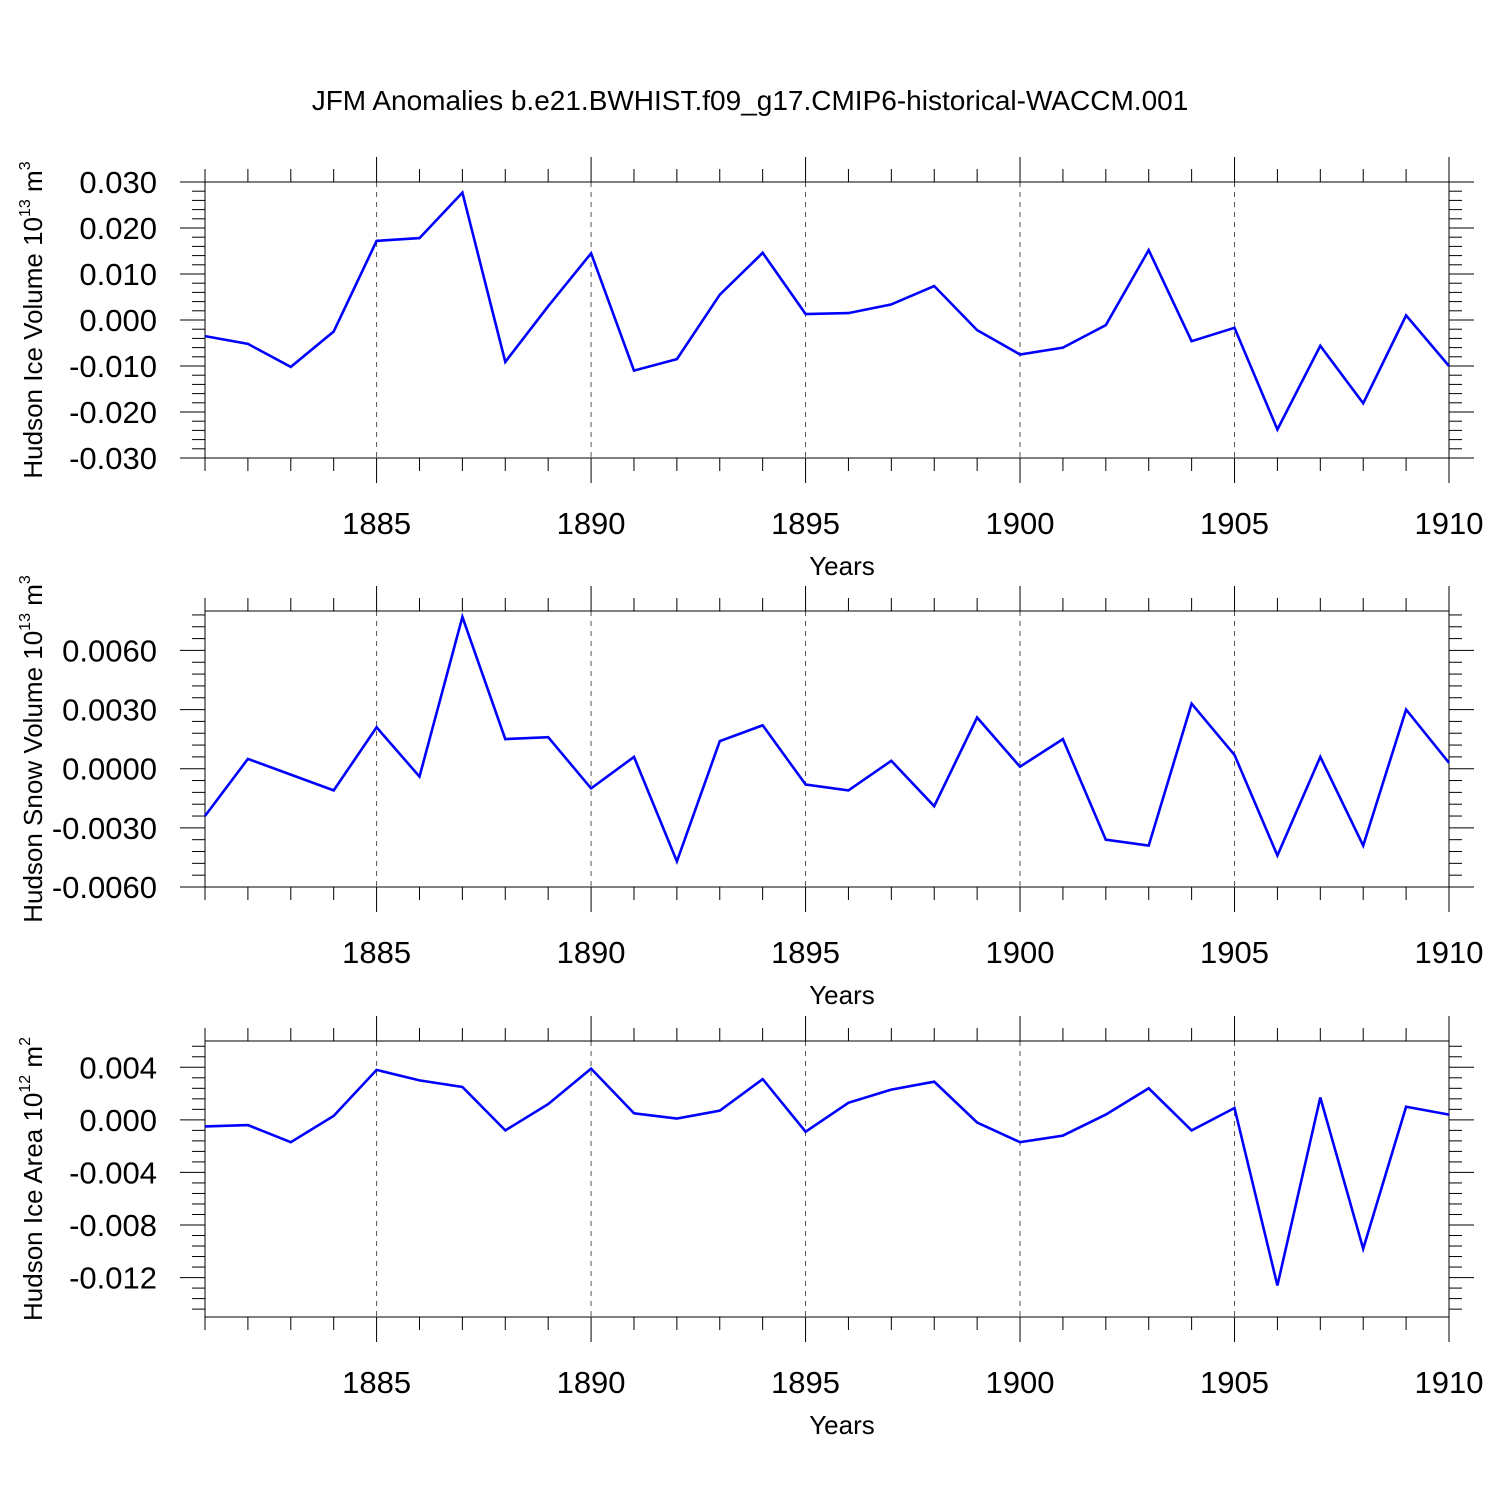 Image resolution: width=1500 pixels, height=1500 pixels. Describe the element at coordinates (109, 710) in the screenshot. I see `y-tick-label: 0.0030` at that location.